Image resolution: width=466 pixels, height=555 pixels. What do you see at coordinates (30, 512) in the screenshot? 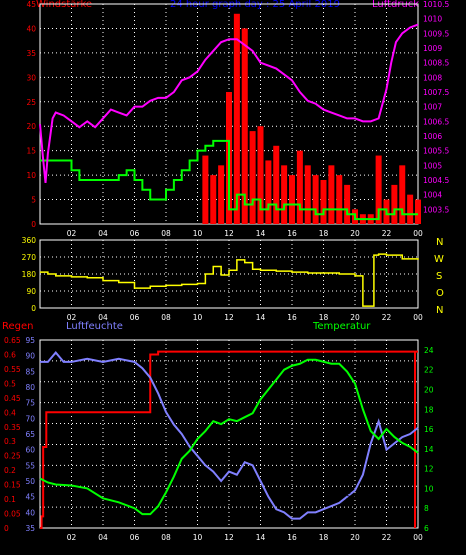
I see `humidity-ytick-40: 40` at bounding box center [30, 512].